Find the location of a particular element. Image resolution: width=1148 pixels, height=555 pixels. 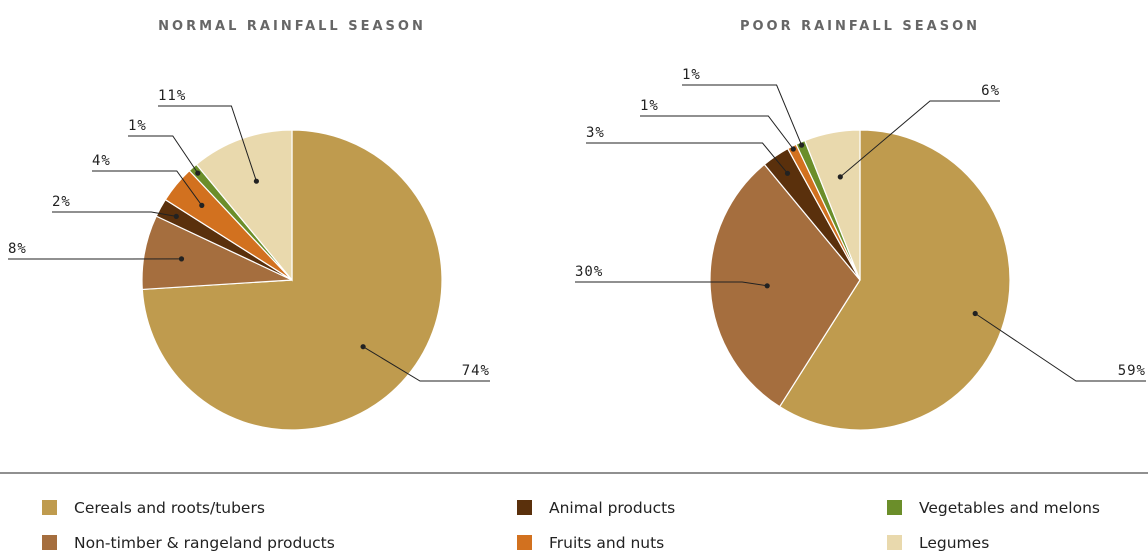

legend-item-fruits-and-nuts: Fruits and nuts is located at coordinates (590, 543).